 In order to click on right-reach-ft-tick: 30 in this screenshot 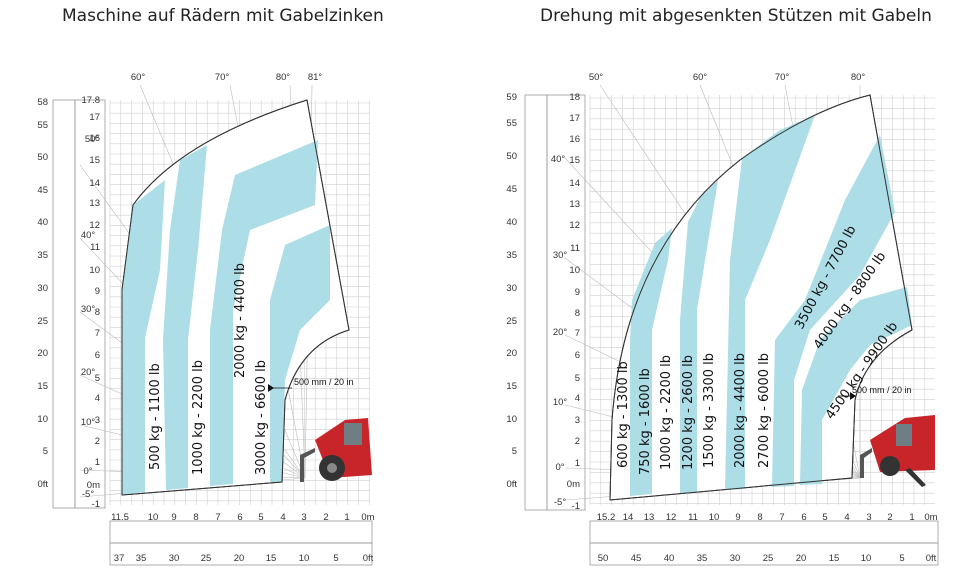, I will do `click(735, 558)`.